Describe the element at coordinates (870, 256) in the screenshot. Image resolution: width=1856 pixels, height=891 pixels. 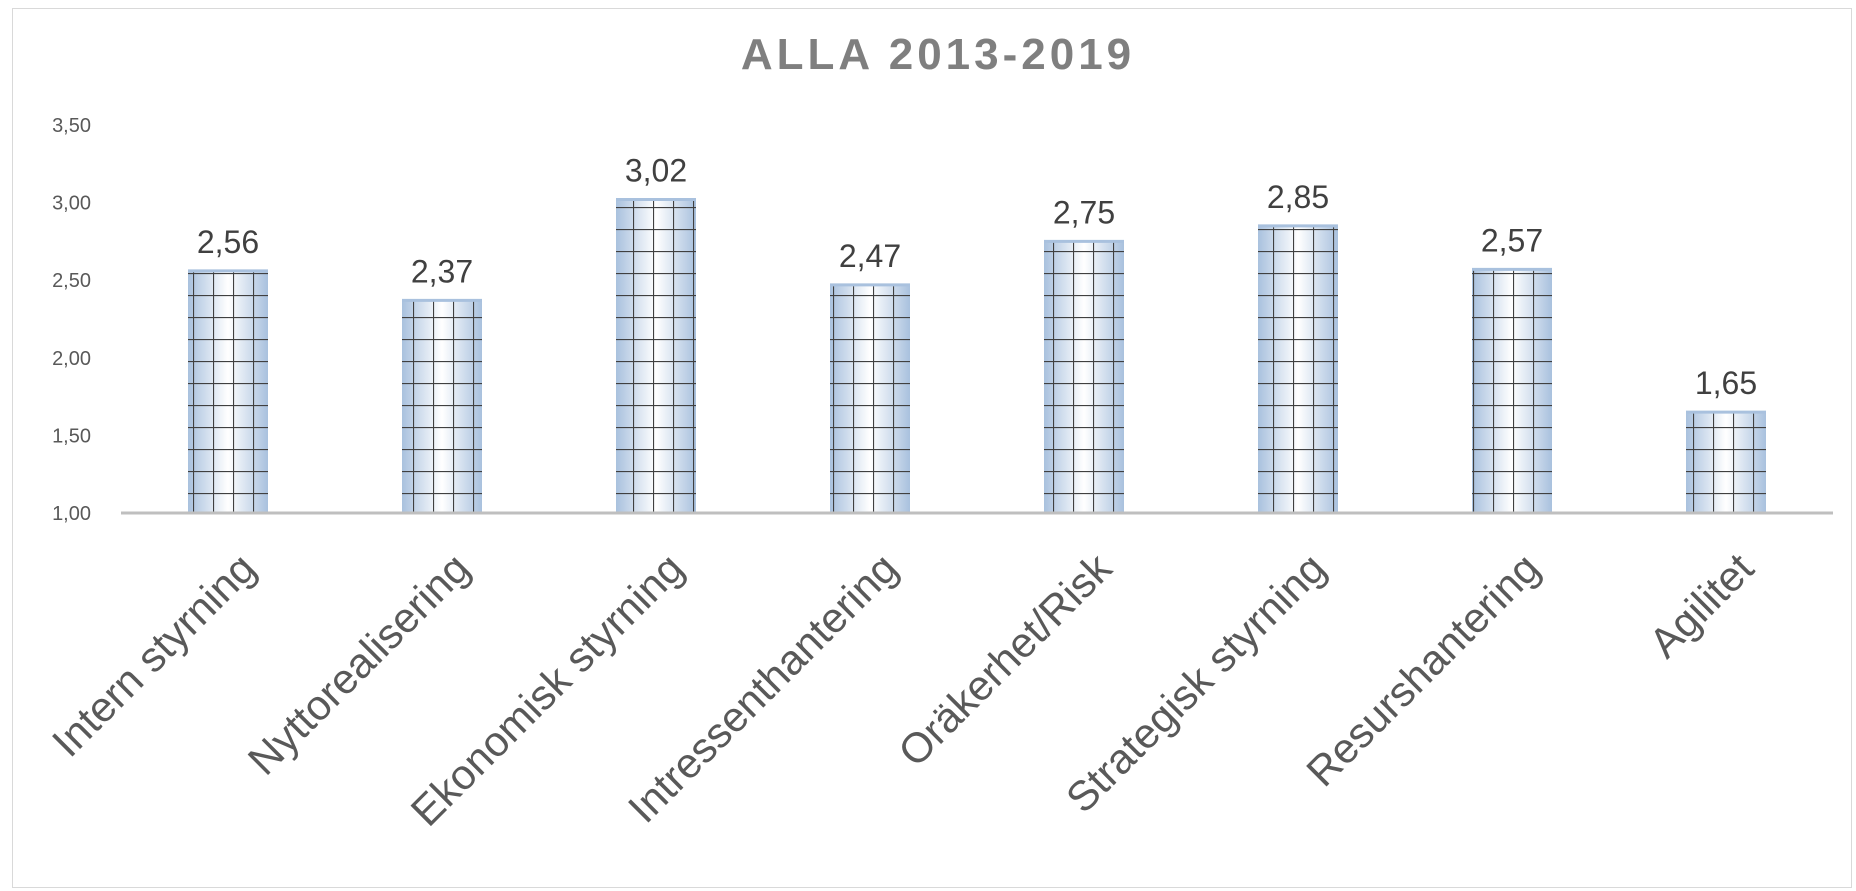
I see `data-label: 2,47` at that location.